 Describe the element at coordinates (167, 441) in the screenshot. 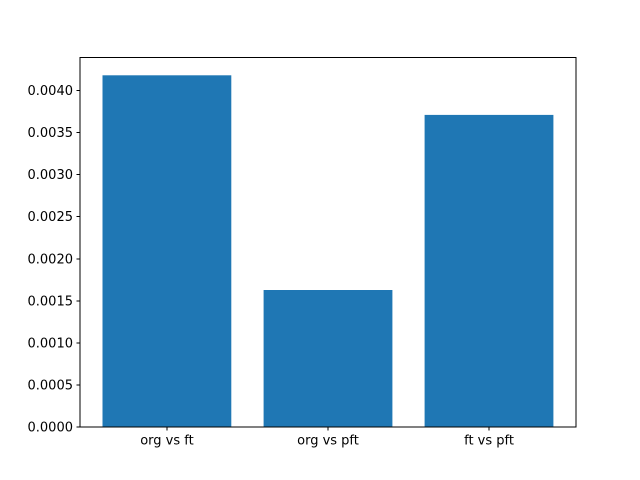

I see `x-tick-label: org vs ft` at that location.